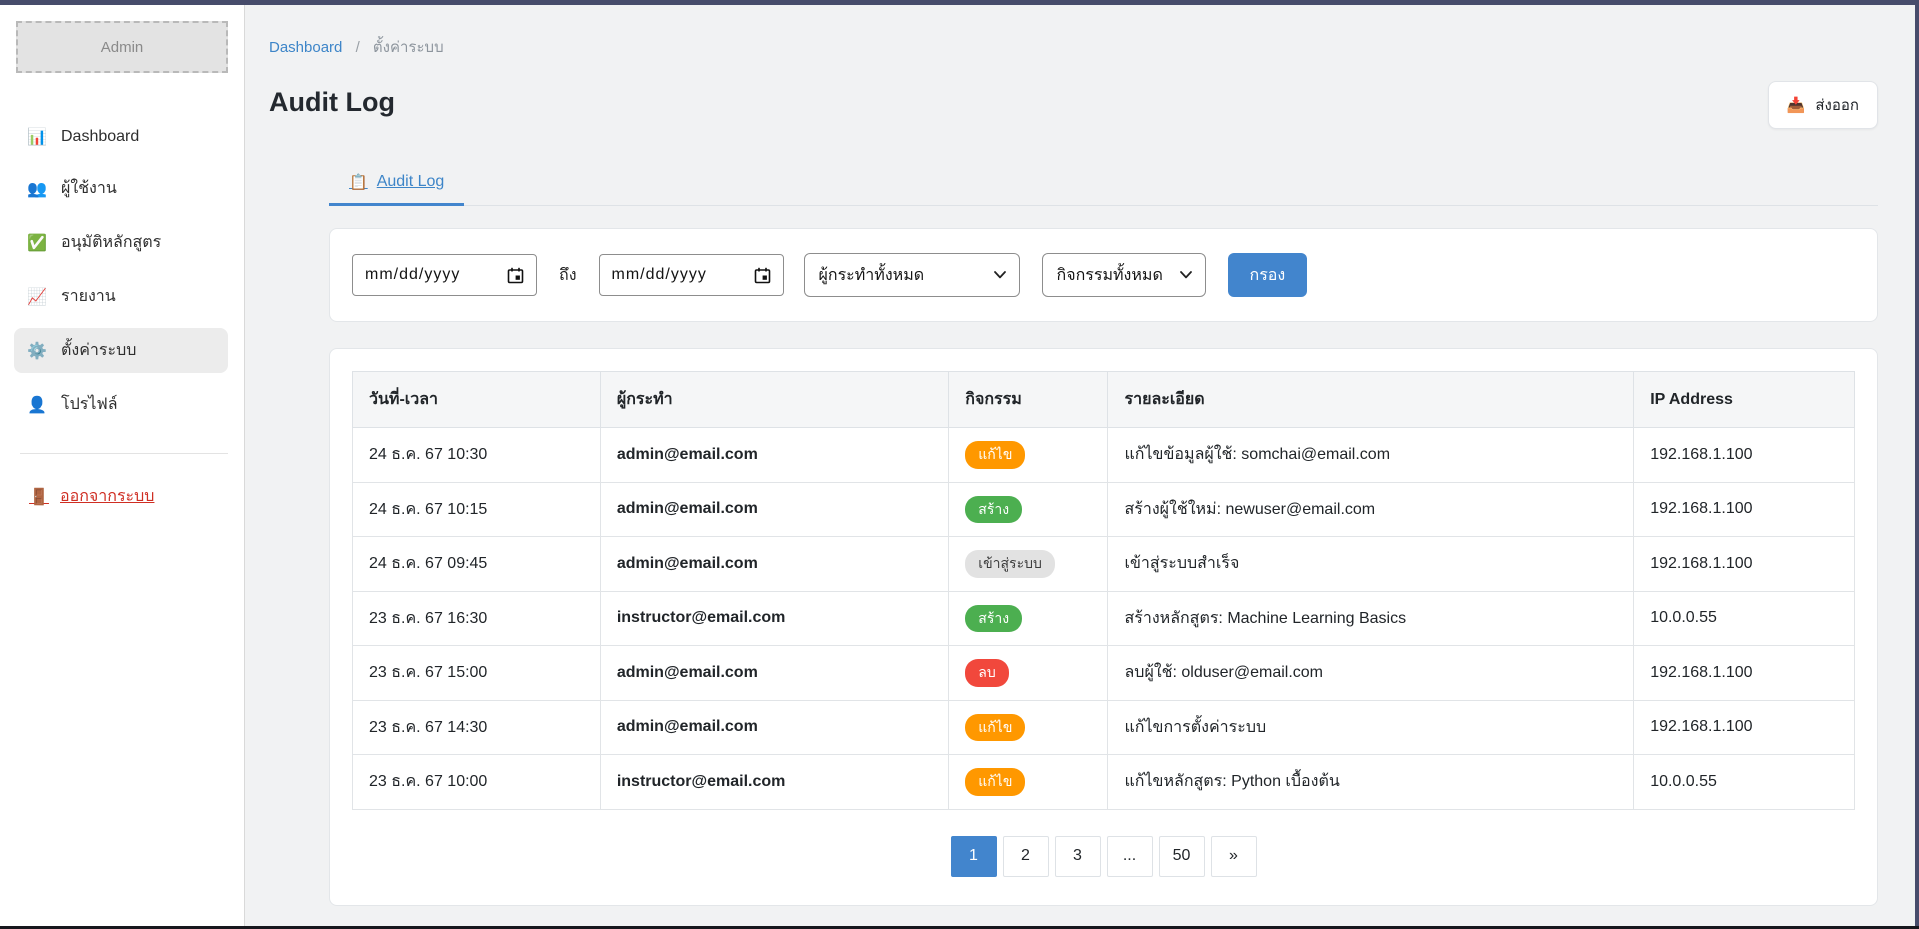 The height and width of the screenshot is (929, 1919). What do you see at coordinates (1077, 856) in the screenshot?
I see `page-button-3: 3` at bounding box center [1077, 856].